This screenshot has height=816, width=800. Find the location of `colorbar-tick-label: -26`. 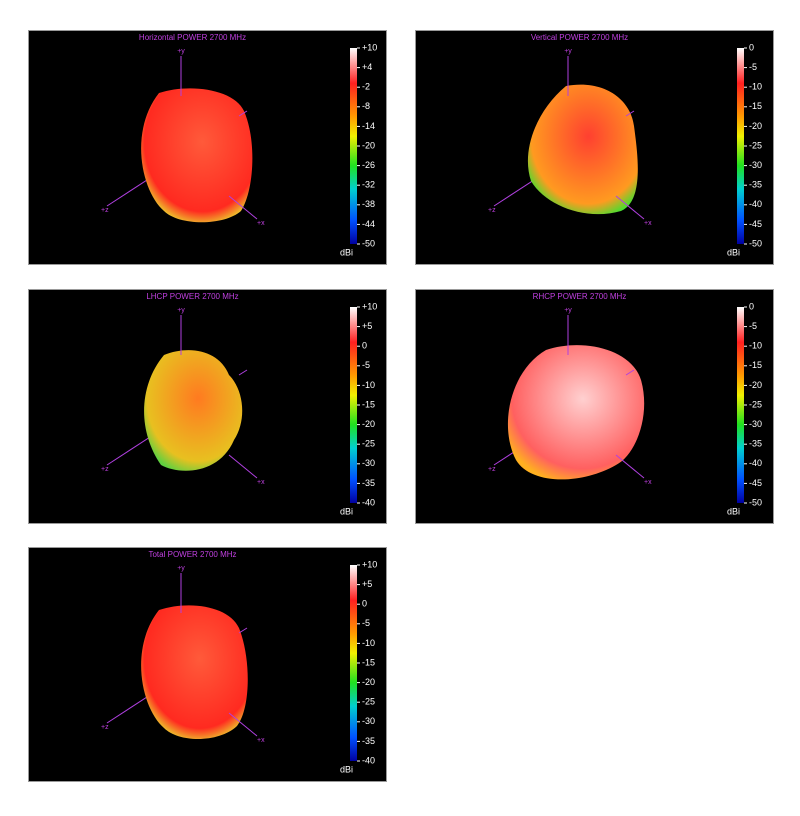

colorbar-tick-label: -26 is located at coordinates (368, 165).